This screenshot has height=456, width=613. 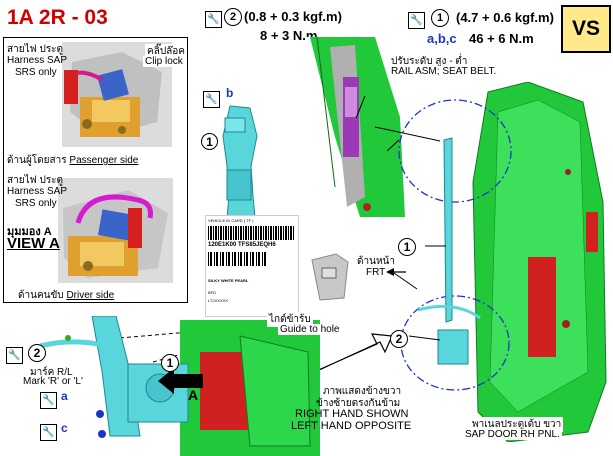 I want to click on rh-en-1: RIGHT HAND SHOWN, so click(x=352, y=414).